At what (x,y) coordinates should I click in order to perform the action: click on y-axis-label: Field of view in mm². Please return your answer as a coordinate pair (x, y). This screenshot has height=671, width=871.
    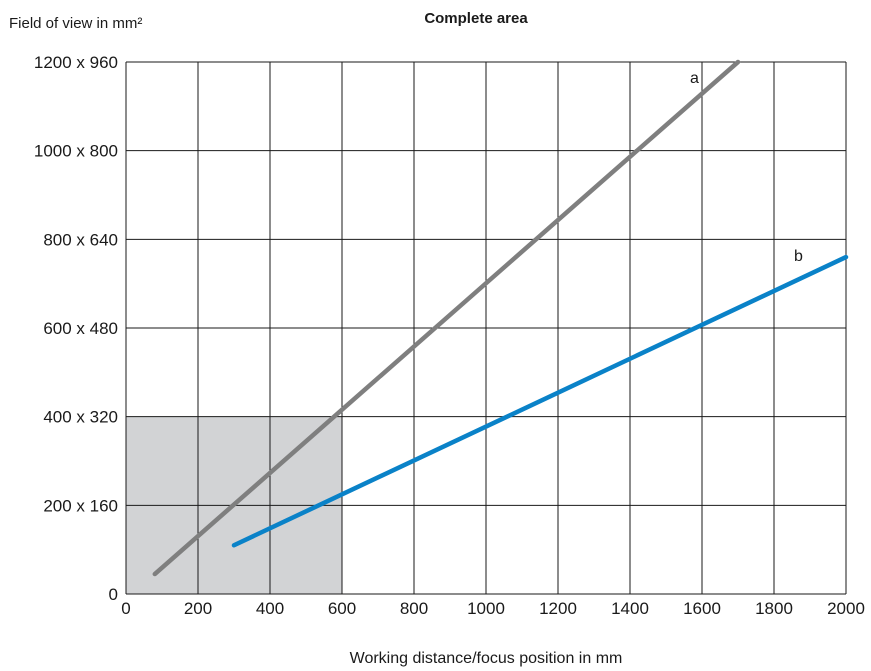
    Looking at the image, I should click on (75, 23).